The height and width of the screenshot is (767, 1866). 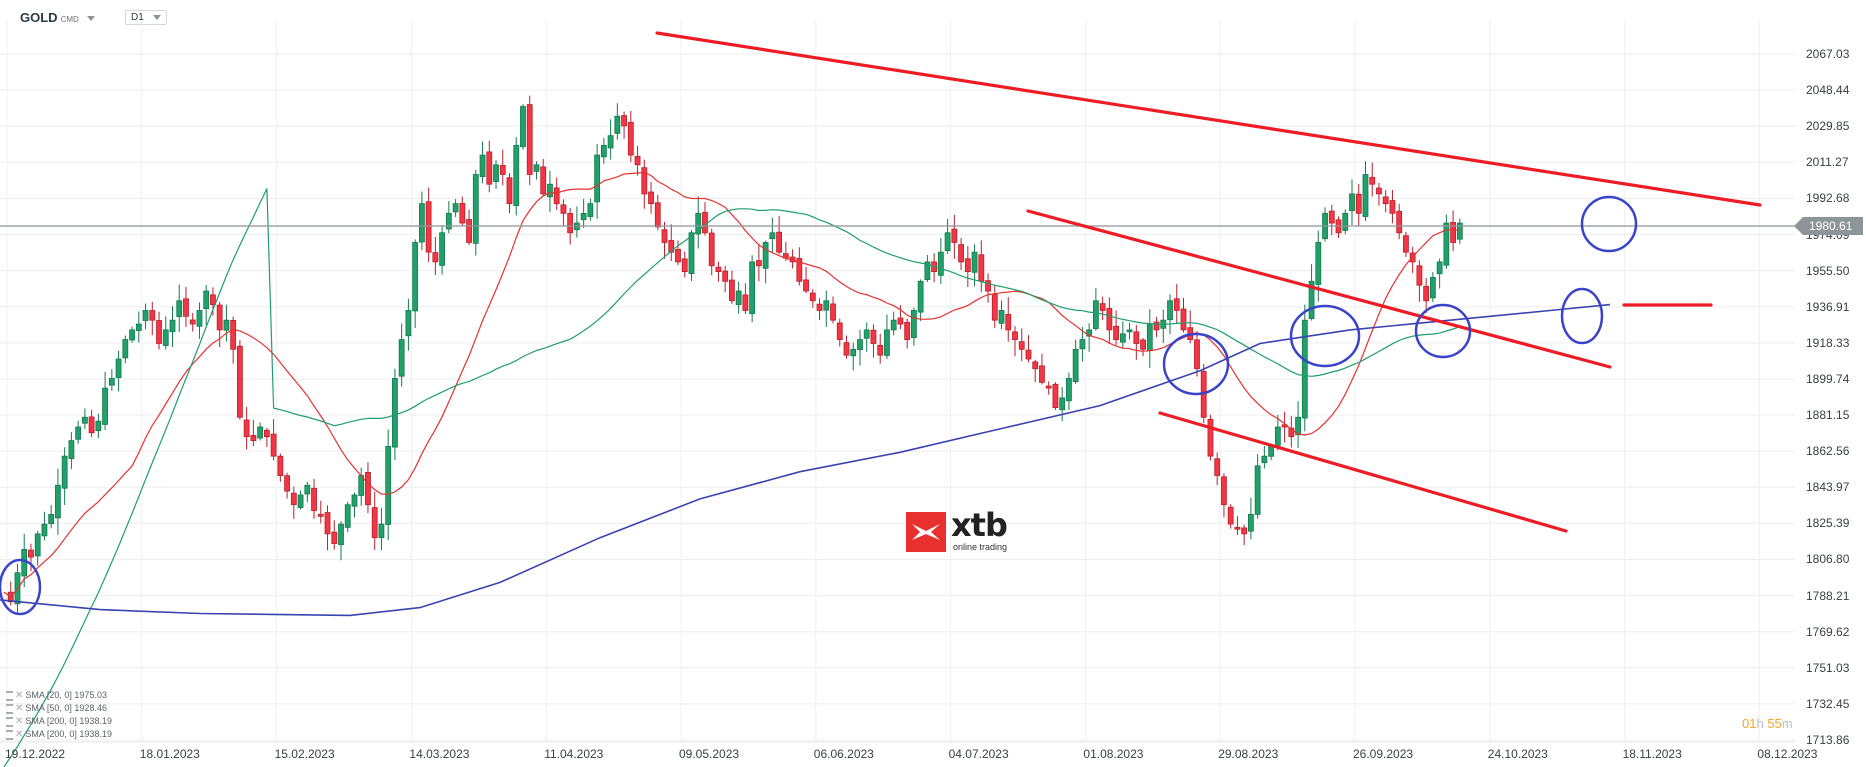 I want to click on price-axis-label: 1936.91, so click(x=1828, y=306).